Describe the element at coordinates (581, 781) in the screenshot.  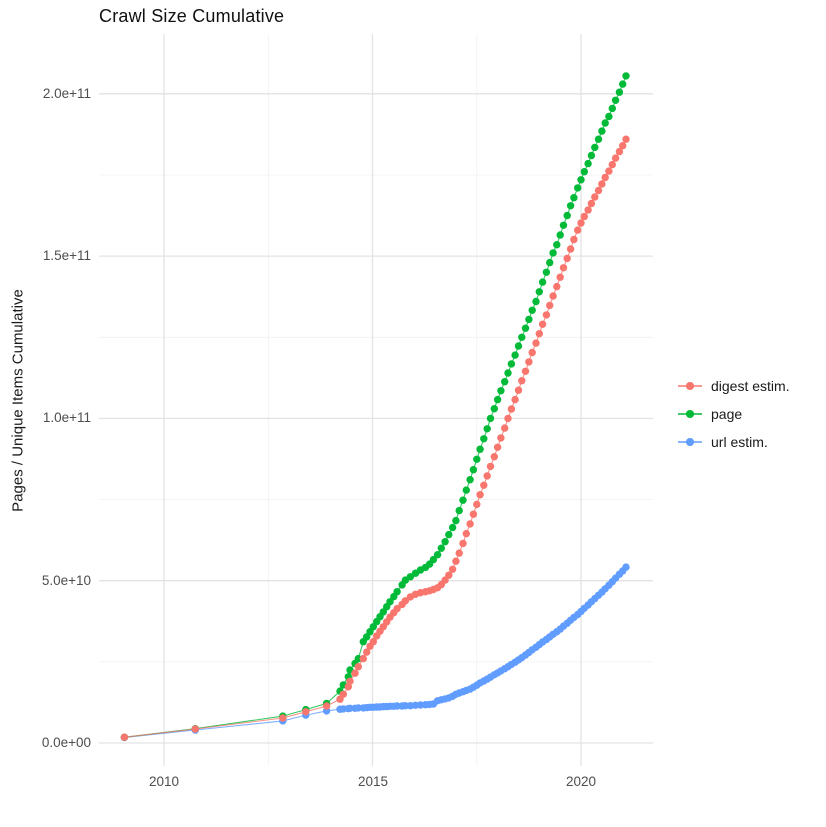
I see `x-tick-label-2020: 2020` at that location.